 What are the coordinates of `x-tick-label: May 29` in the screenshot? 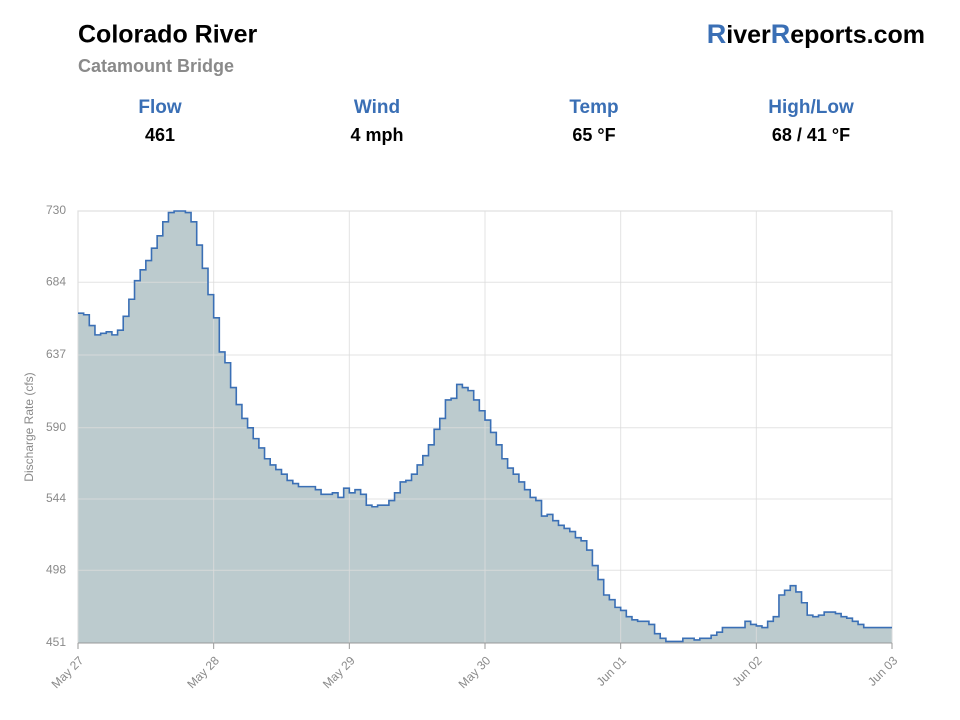 It's located at (339, 672).